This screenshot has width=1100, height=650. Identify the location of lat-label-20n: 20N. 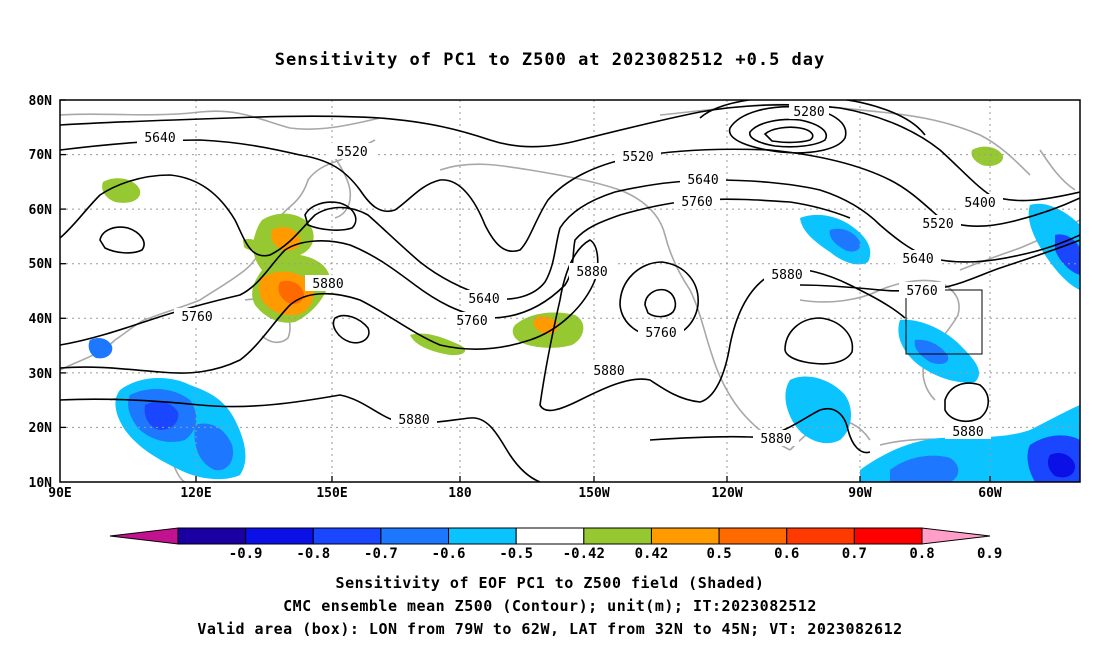
(41, 428).